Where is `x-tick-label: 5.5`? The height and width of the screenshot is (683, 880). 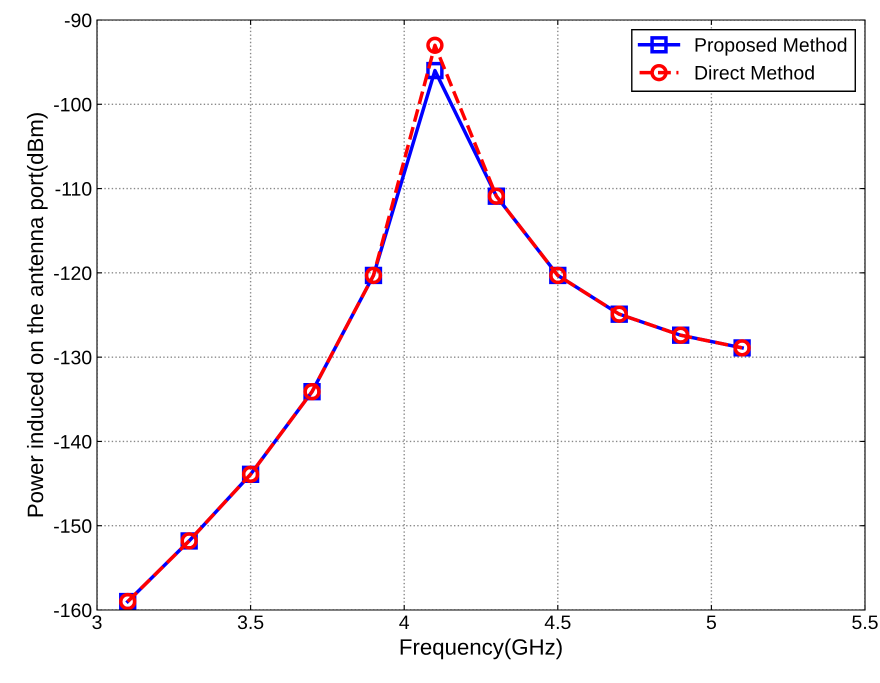
x-tick-label: 5.5 is located at coordinates (865, 623).